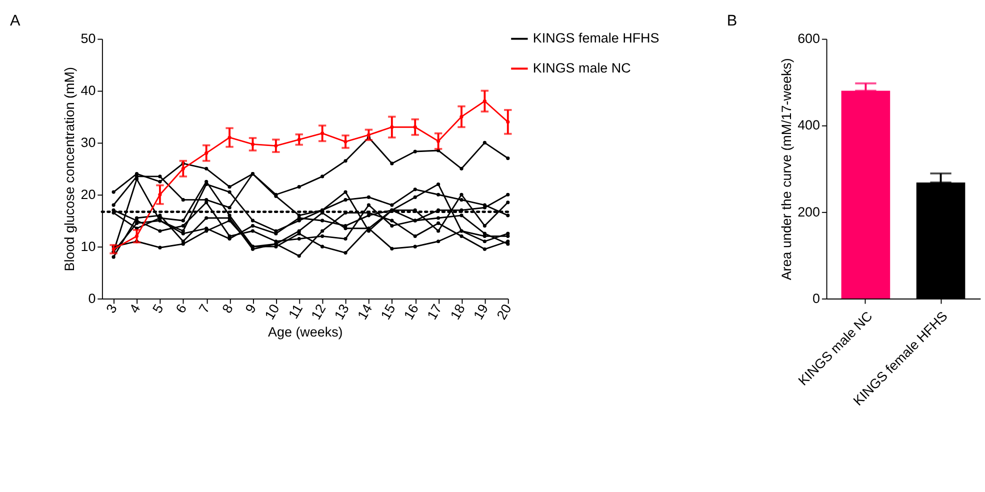  I want to click on legend-label: KINGS female HFHS, so click(596, 38).